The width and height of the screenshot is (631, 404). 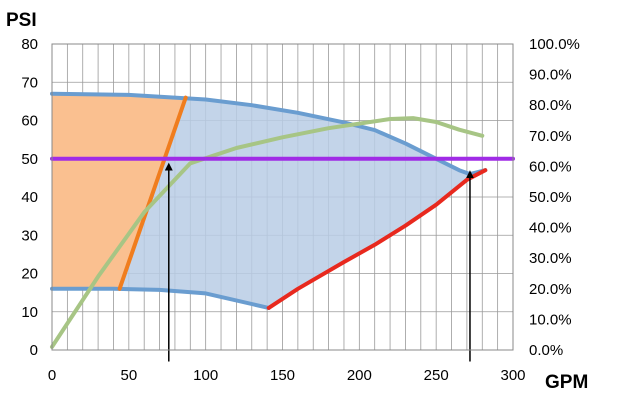 I want to click on y2-tick-label: 0.0%, so click(x=546, y=350).